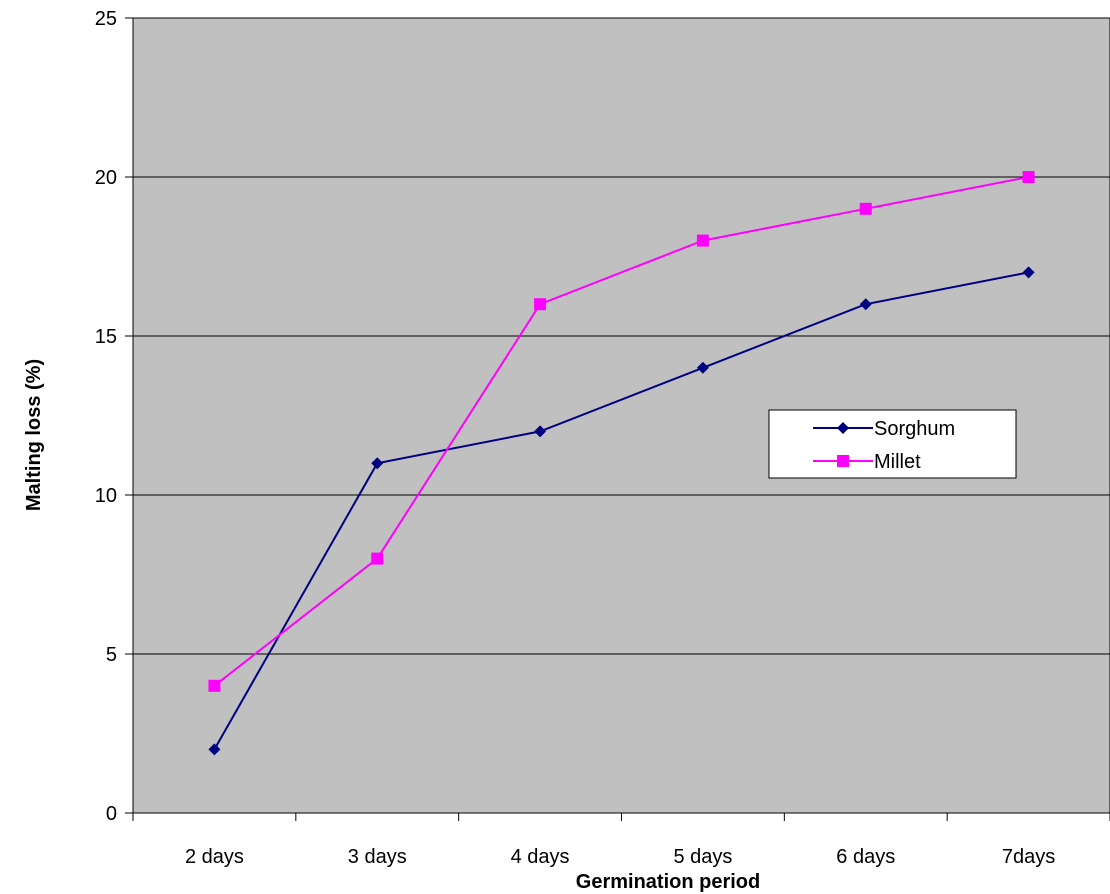  I want to click on x-tick-label: 2 days, so click(214, 857).